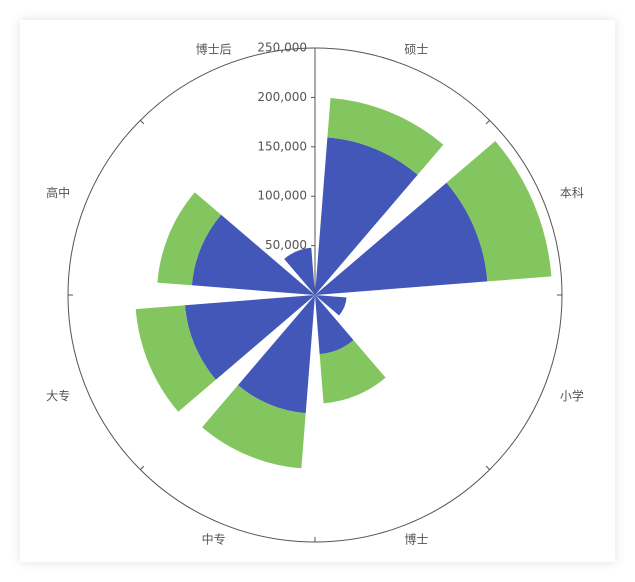 The image size is (635, 582). What do you see at coordinates (58, 395) in the screenshot?
I see `category-label: 大专` at bounding box center [58, 395].